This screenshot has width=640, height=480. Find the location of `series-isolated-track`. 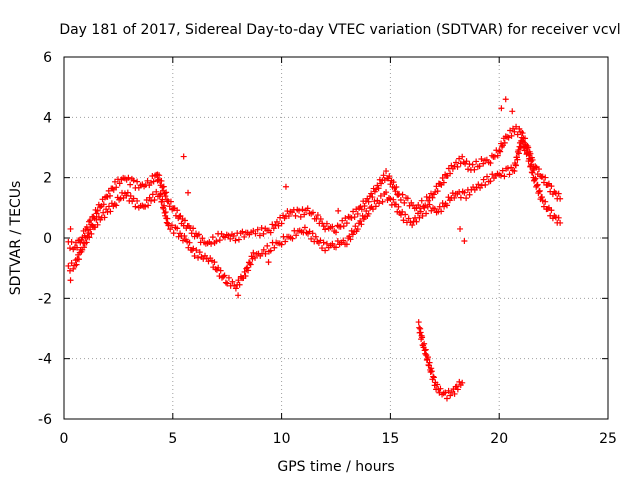

series-isolated-track is located at coordinates (440, 360).